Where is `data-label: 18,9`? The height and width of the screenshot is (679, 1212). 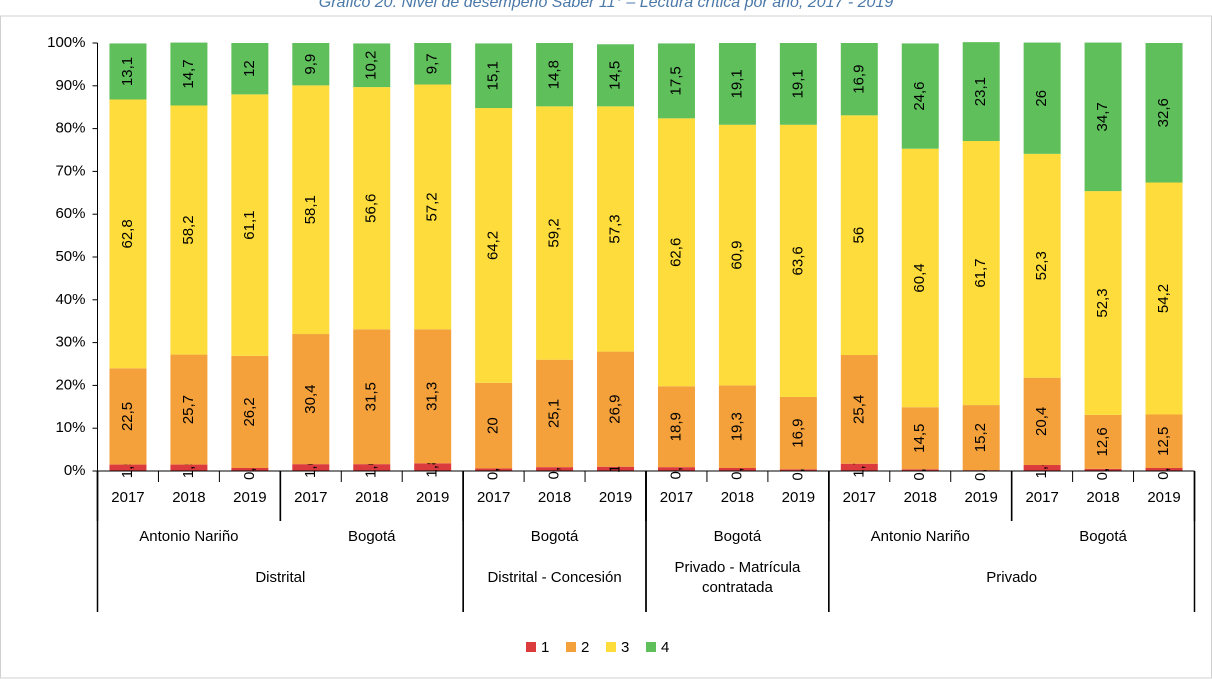
data-label: 18,9 is located at coordinates (675, 426).